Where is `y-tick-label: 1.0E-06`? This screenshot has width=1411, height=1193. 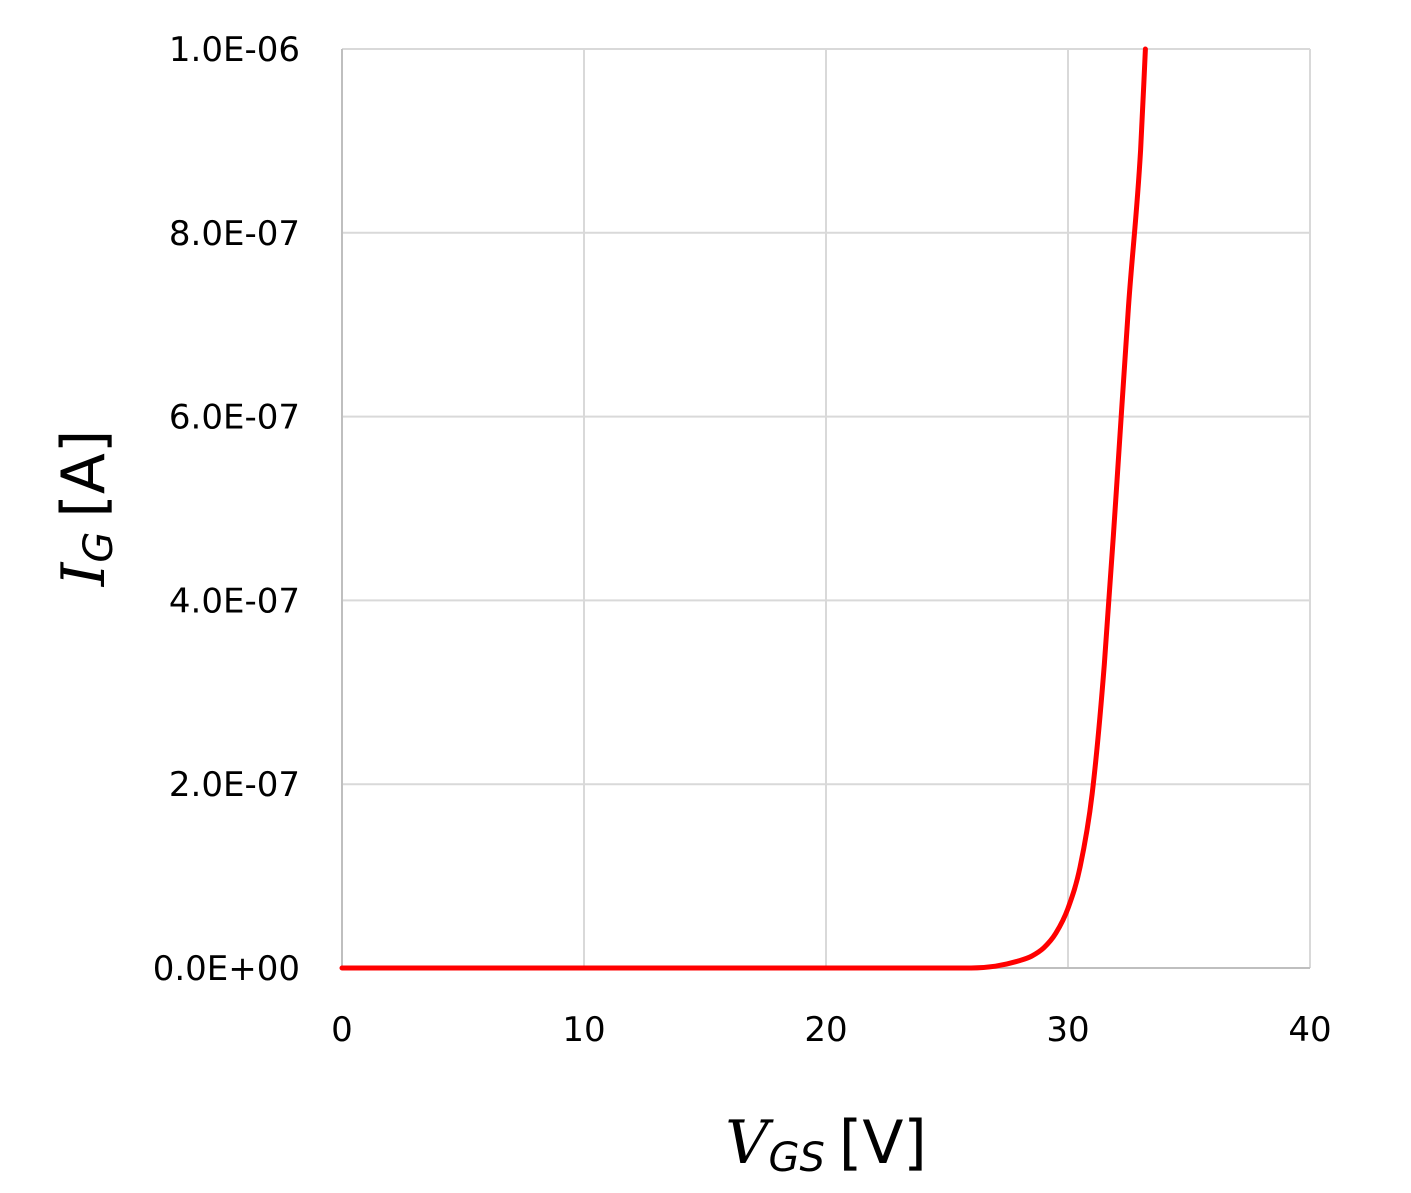 y-tick-label: 1.0E-06 is located at coordinates (234, 50).